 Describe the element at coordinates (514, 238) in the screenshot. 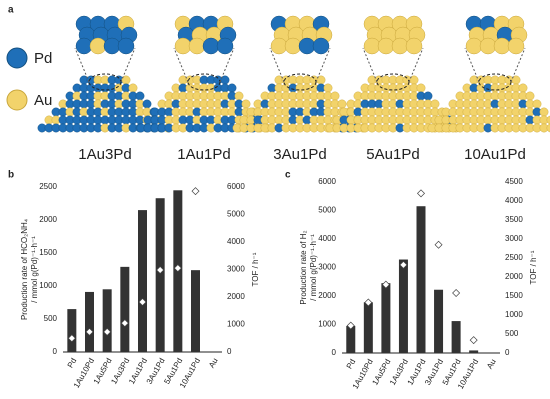

I see `y2-tick-label: 3000` at that location.